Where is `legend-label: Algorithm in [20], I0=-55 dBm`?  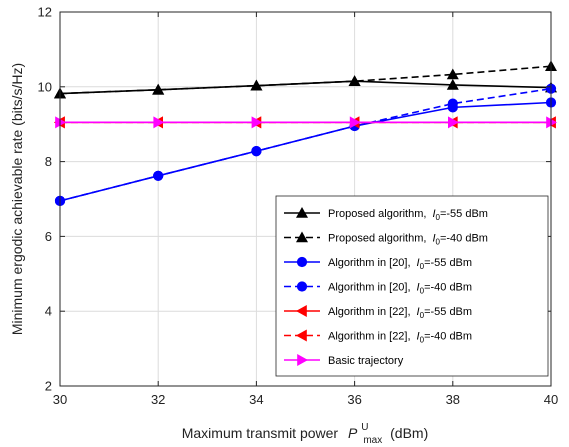 legend-label: Algorithm in [20], I0=-55 dBm is located at coordinates (400, 264).